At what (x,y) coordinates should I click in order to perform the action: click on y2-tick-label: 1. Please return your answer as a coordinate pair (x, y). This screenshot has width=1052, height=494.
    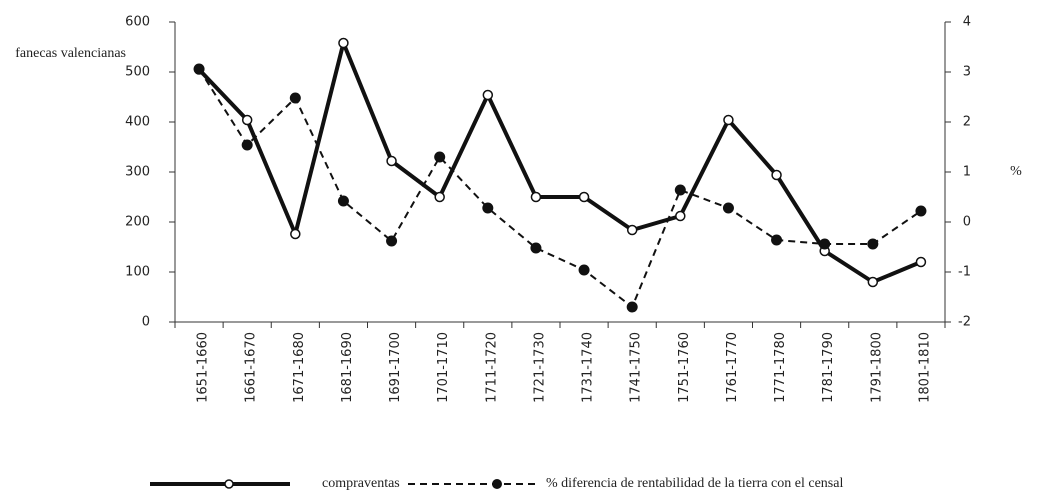
    Looking at the image, I should click on (967, 172).